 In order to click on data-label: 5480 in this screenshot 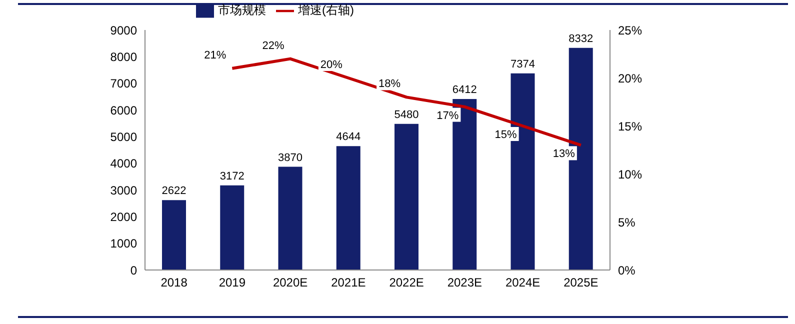, I will do `click(406, 114)`.